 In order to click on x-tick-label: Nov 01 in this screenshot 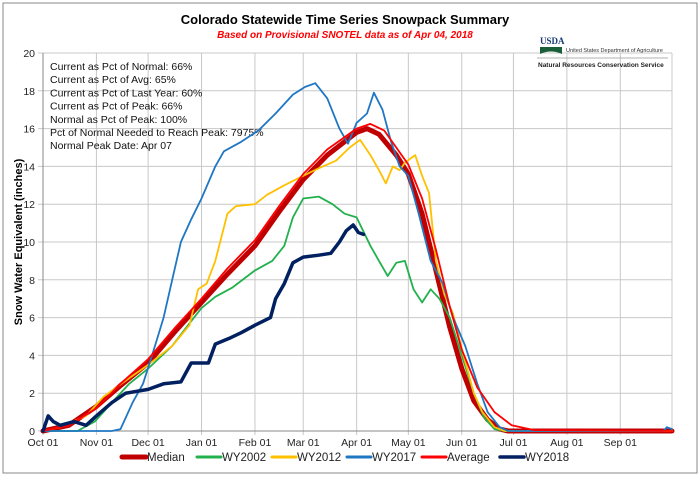, I will do `click(96, 443)`.